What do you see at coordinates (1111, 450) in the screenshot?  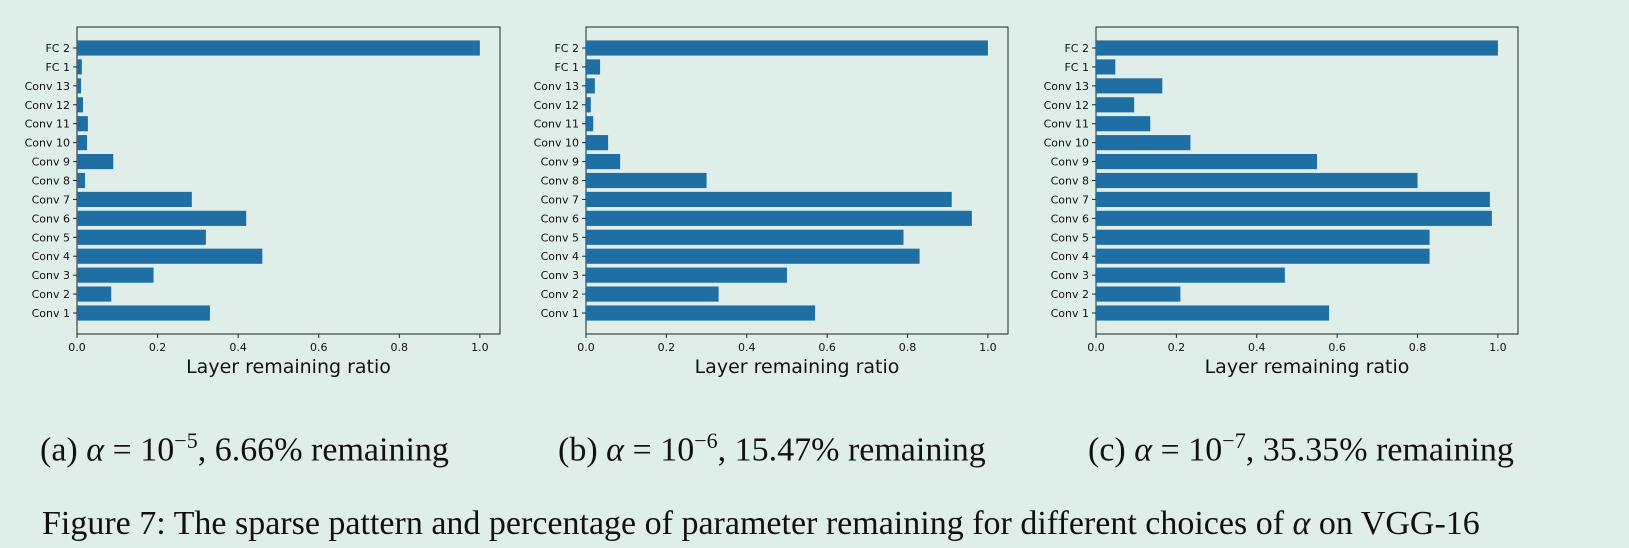 I see `subcaption-c-prefix: (c)` at bounding box center [1111, 450].